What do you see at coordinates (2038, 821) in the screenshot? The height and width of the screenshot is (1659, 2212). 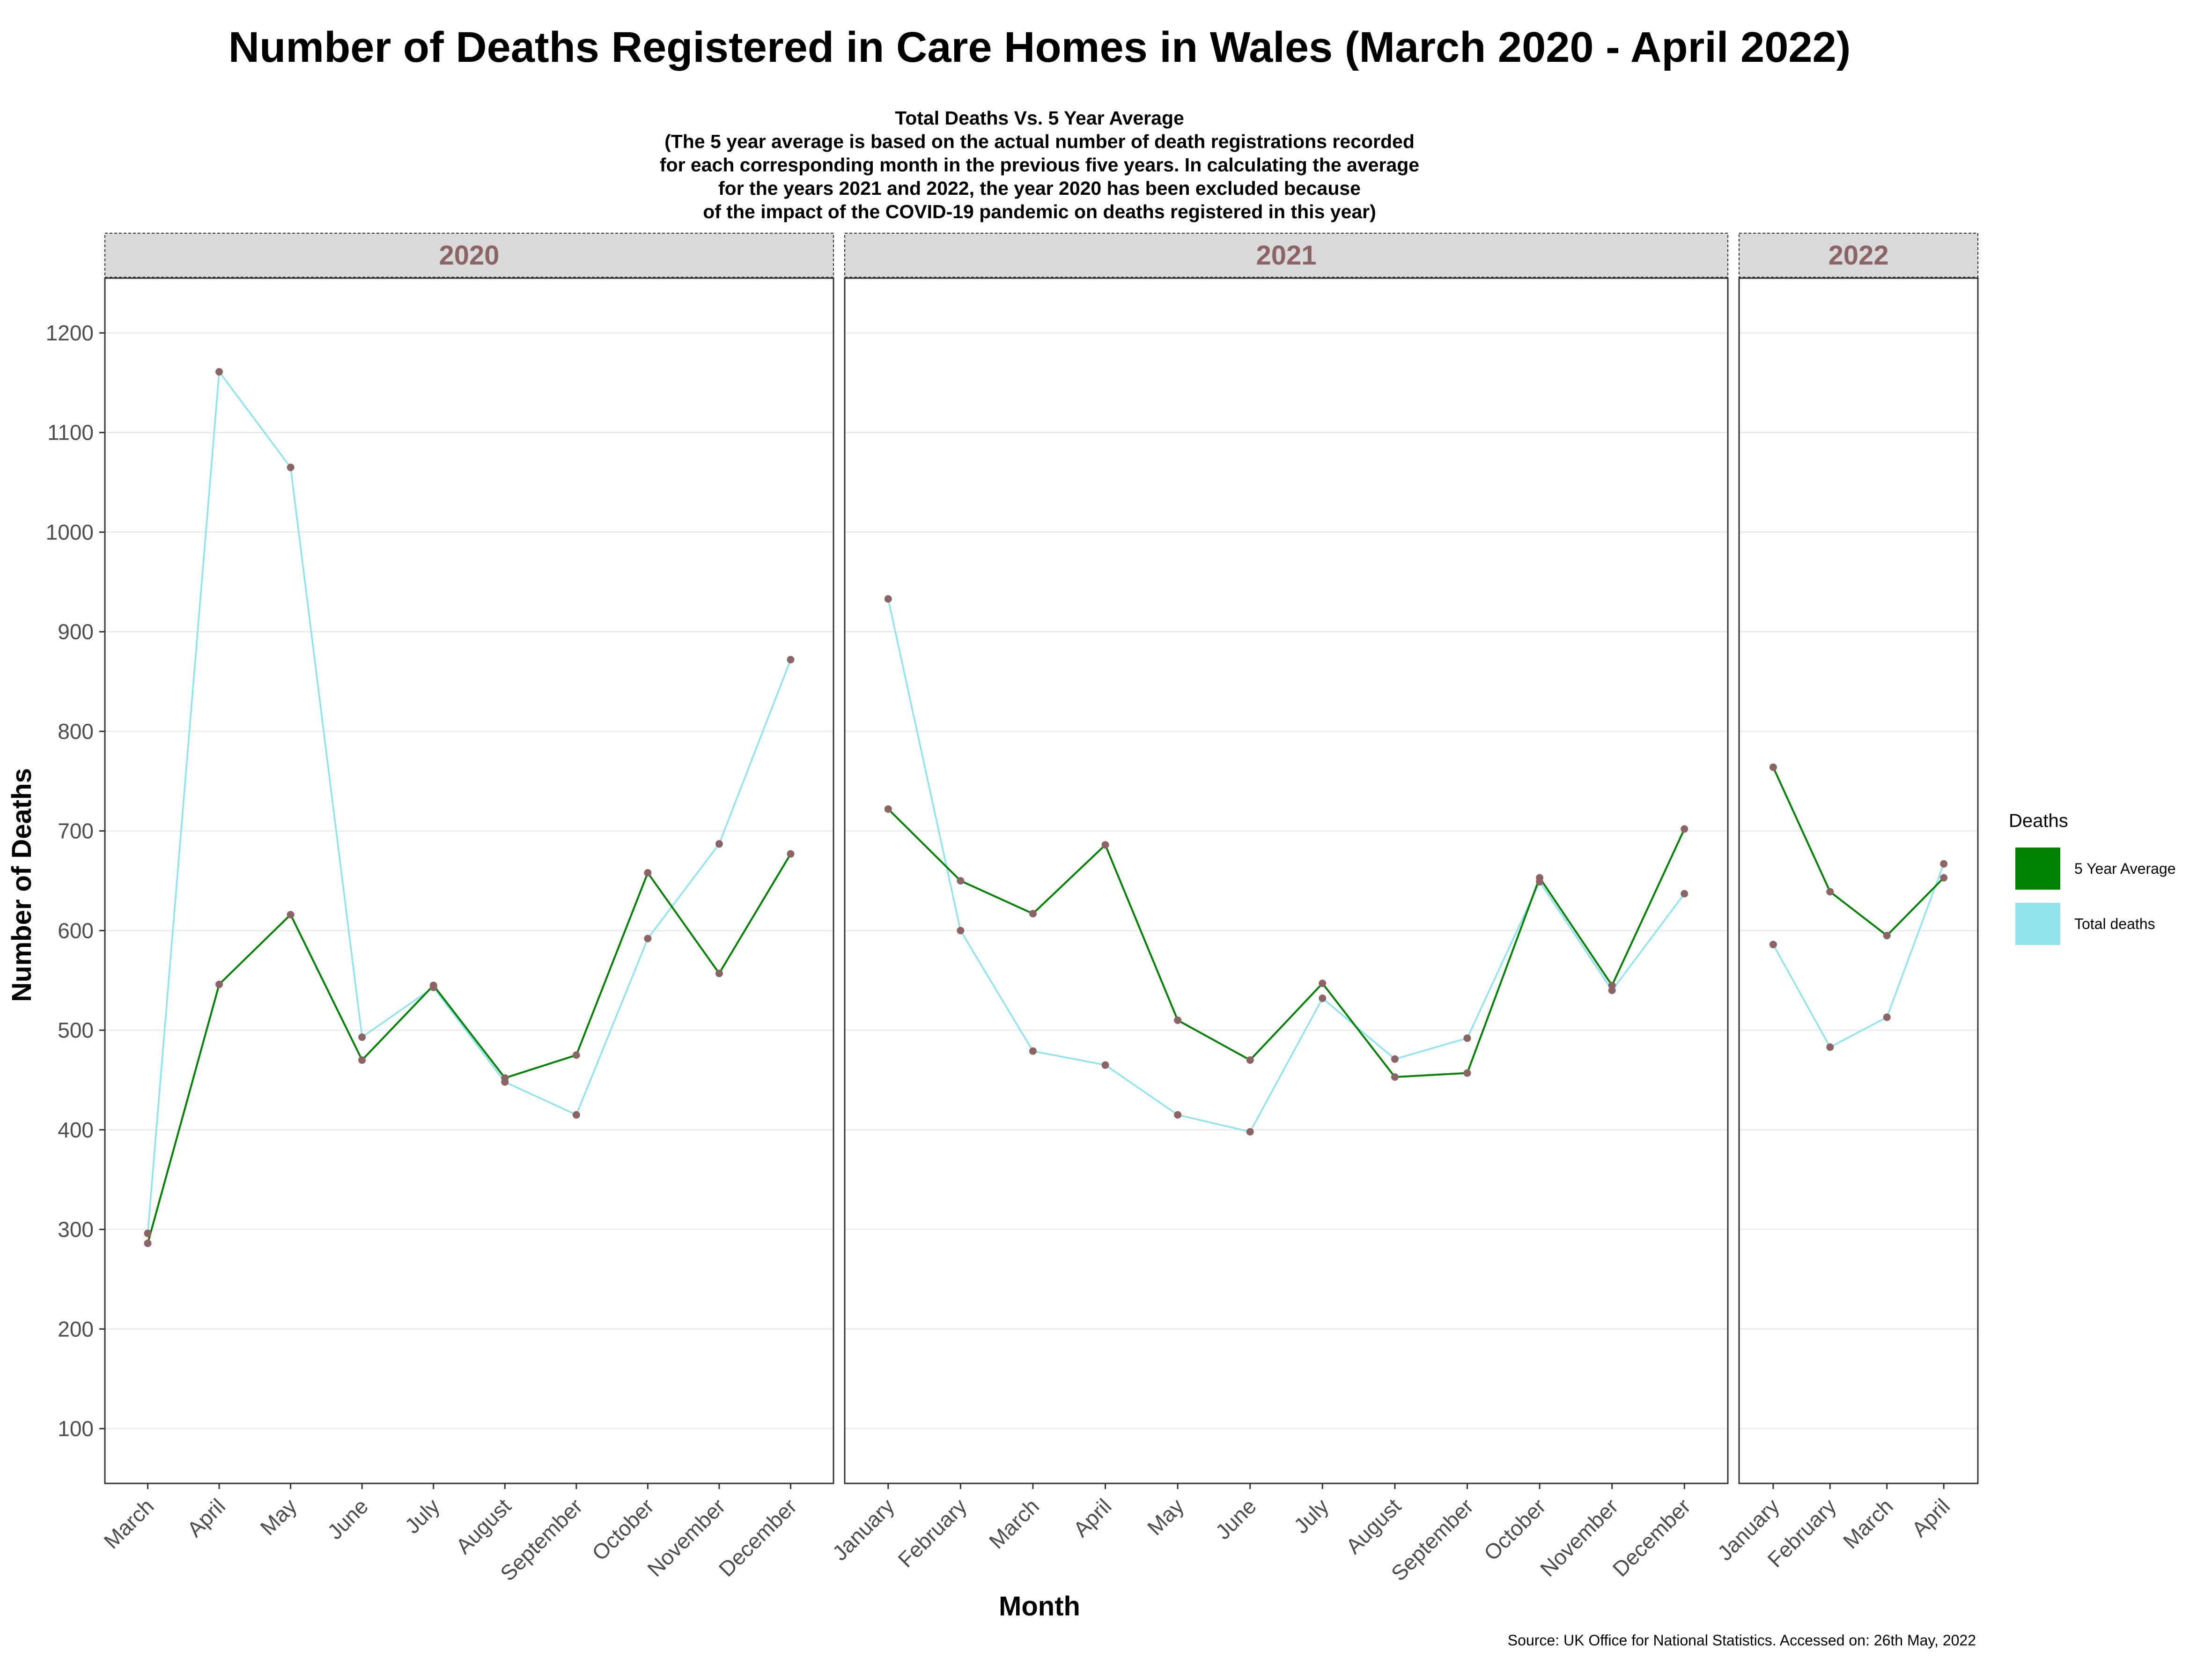 I see `legend-title: Deaths` at bounding box center [2038, 821].